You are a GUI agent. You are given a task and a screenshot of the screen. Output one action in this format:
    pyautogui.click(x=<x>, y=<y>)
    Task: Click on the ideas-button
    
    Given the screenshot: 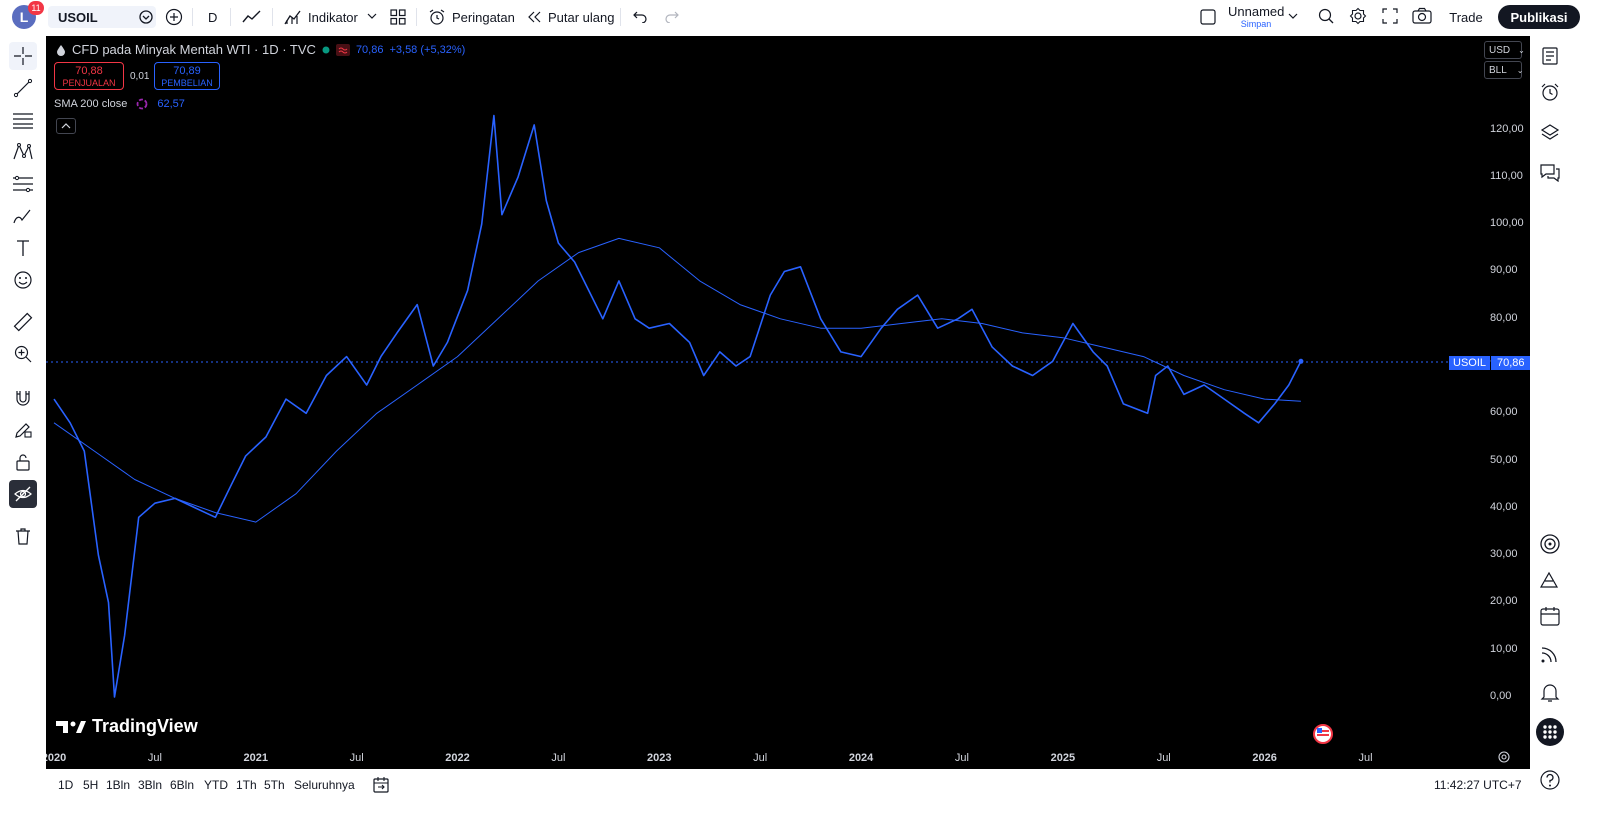 What is the action you would take?
    pyautogui.click(x=1550, y=580)
    